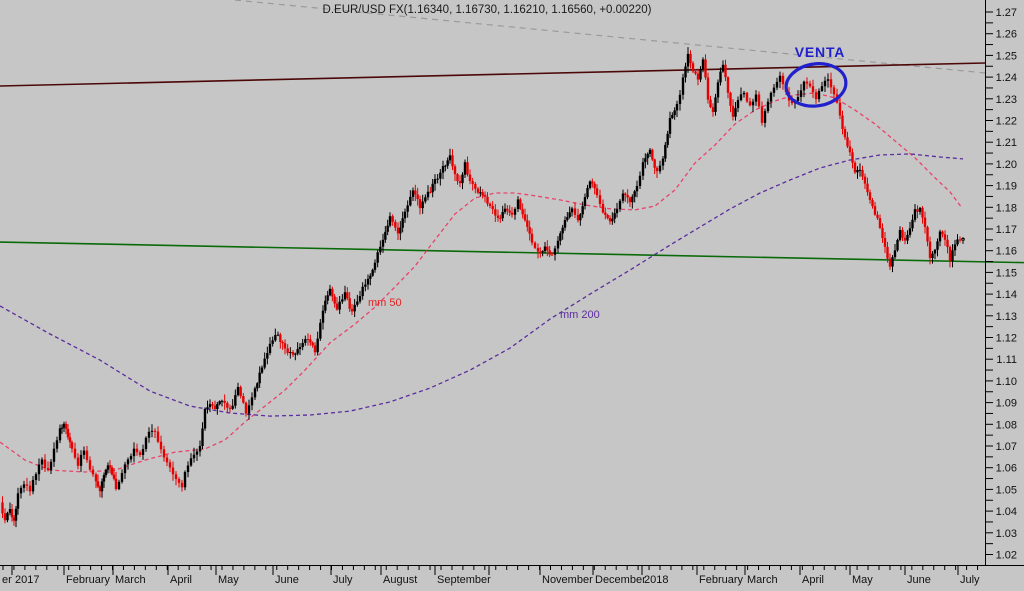 The height and width of the screenshot is (591, 1024). What do you see at coordinates (493, 74) in the screenshot?
I see `horizontal-resistance-maroon` at bounding box center [493, 74].